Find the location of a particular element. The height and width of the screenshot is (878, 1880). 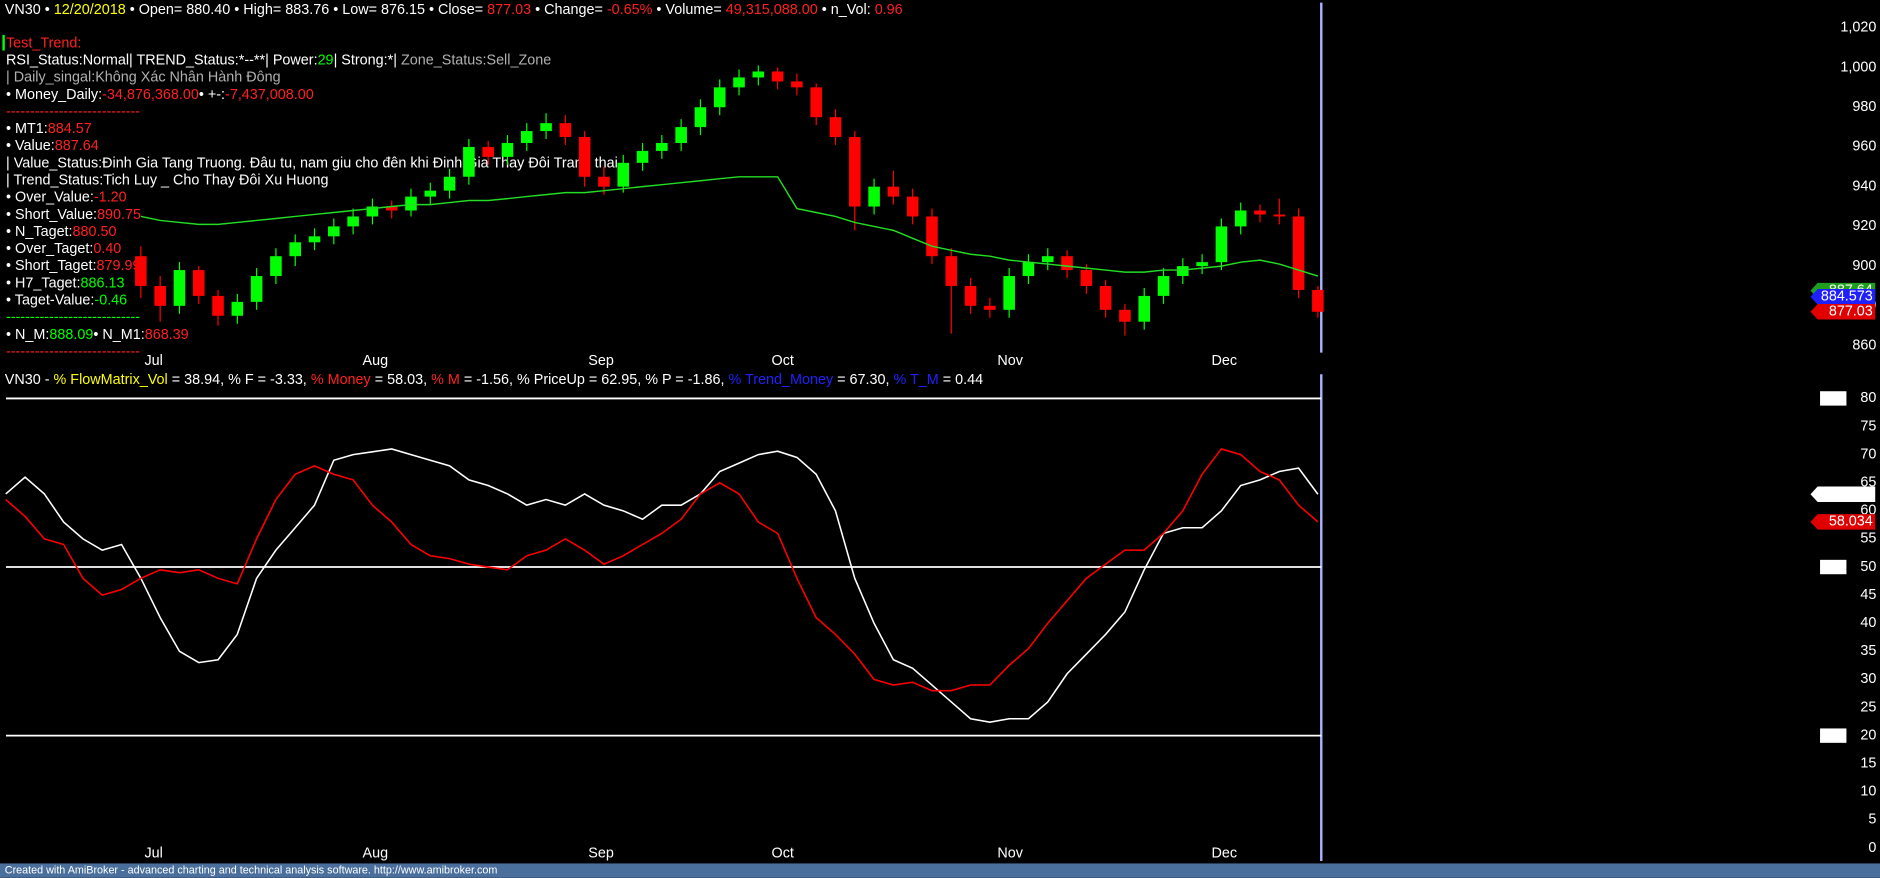

y-tick-label: 860 is located at coordinates (1864, 345).